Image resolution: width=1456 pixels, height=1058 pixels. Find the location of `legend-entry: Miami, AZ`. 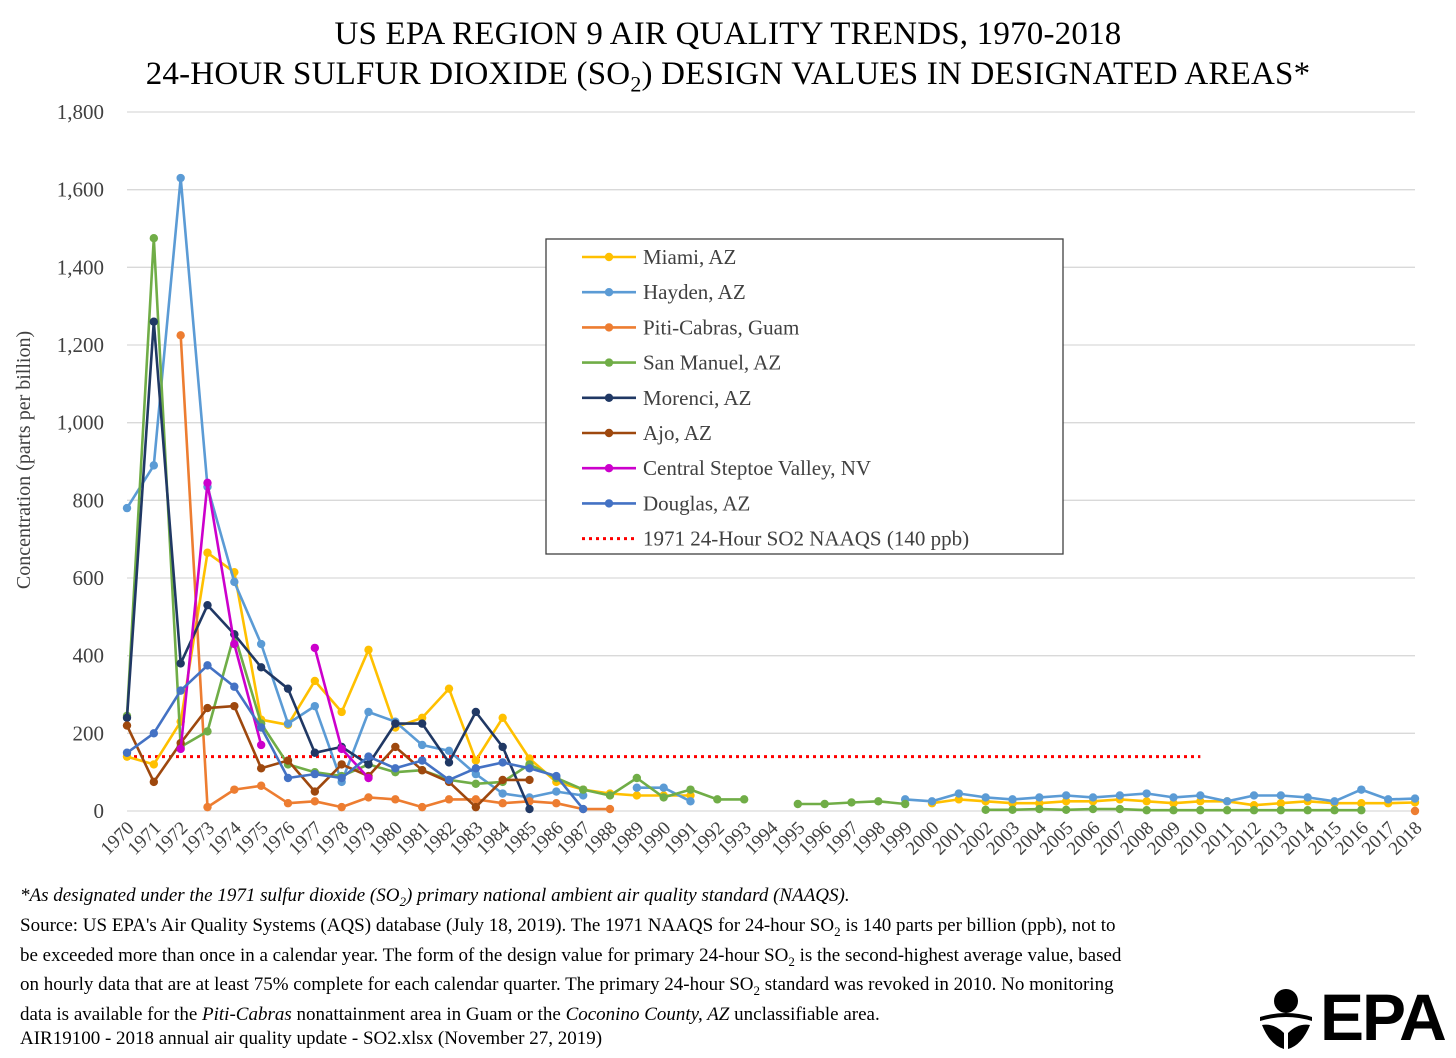

legend-entry: Miami, AZ is located at coordinates (659, 257).